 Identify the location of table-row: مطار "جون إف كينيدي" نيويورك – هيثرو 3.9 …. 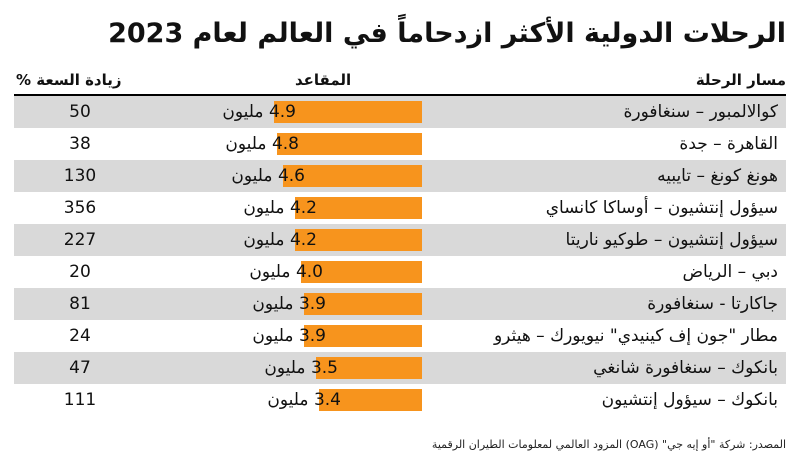
(400, 336).